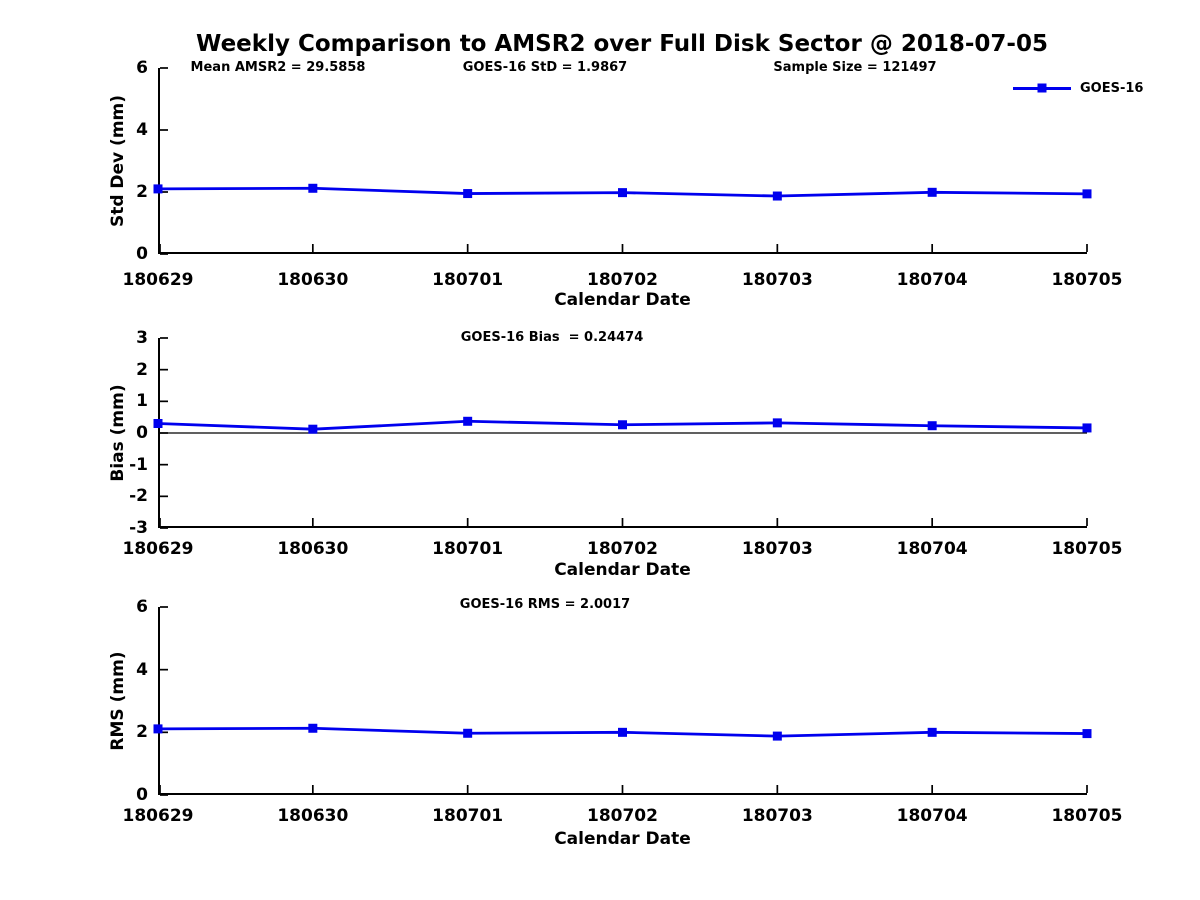  I want to click on x-axis-title-stddev: Calendar Date, so click(622, 300).